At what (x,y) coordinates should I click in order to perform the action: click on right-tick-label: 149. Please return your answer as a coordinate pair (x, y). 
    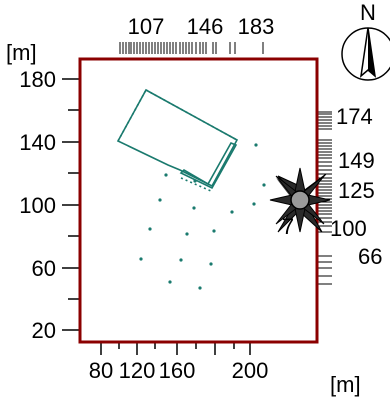
    Looking at the image, I should click on (356, 160).